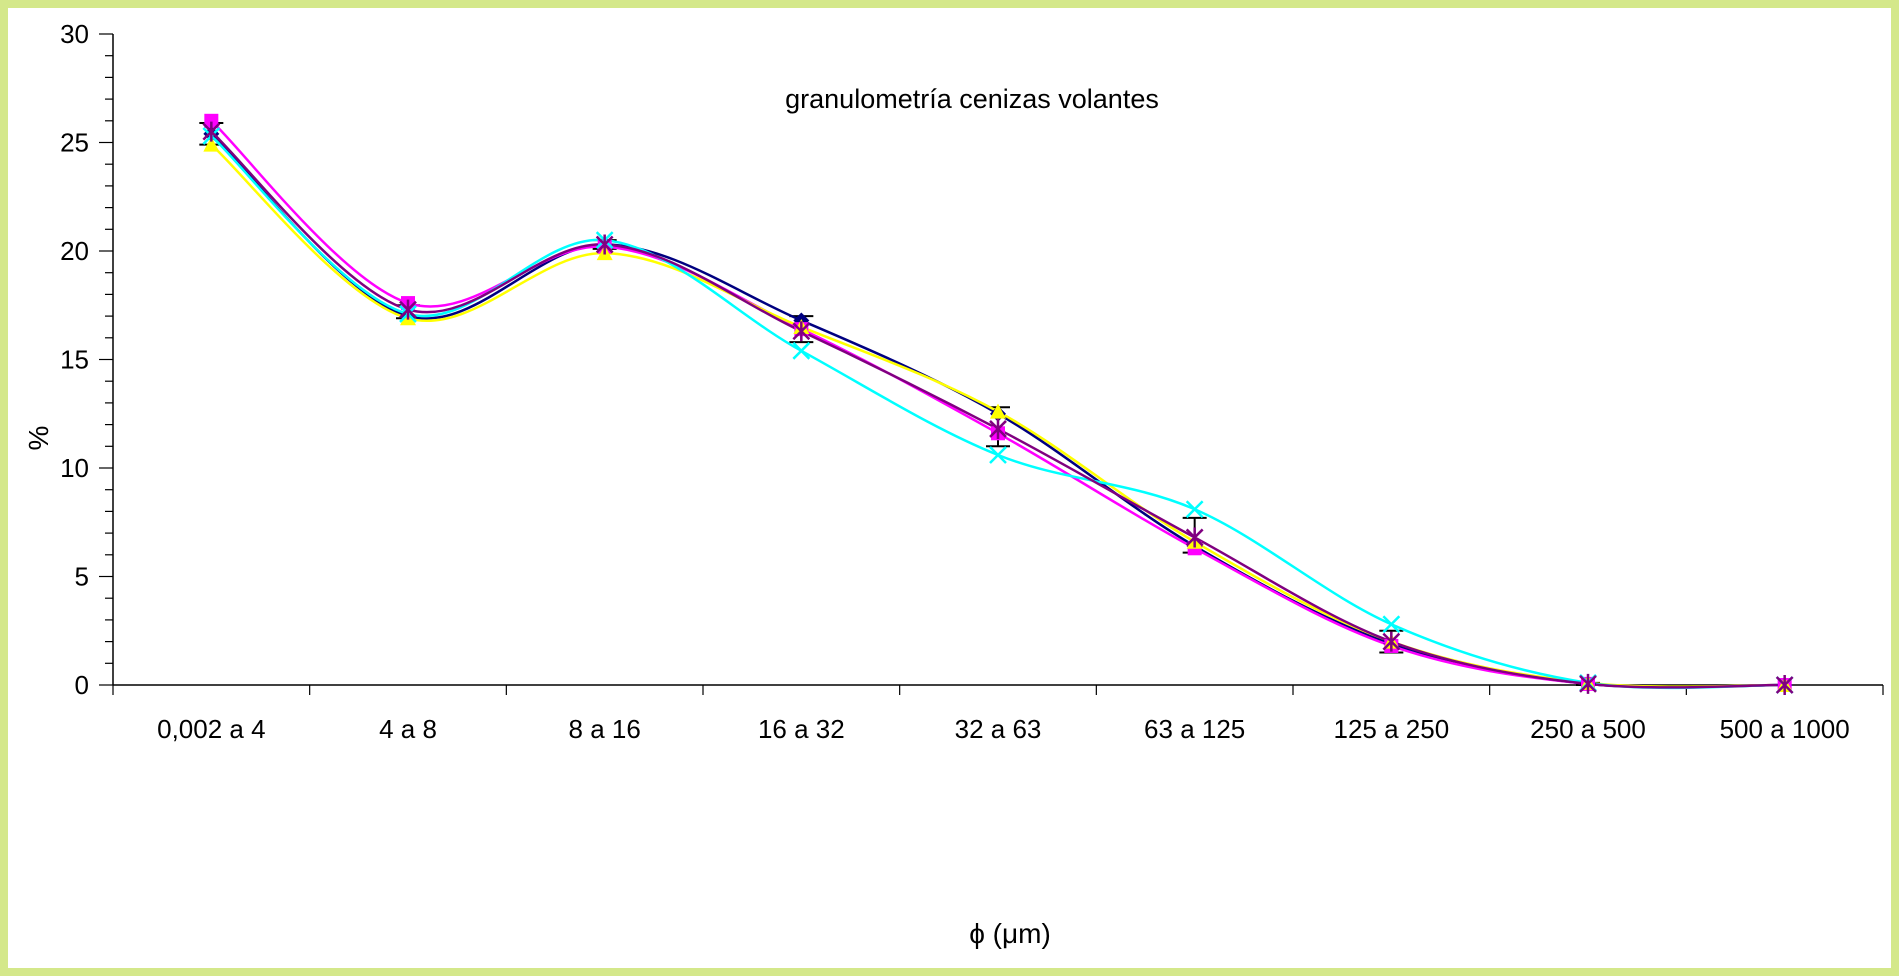  Describe the element at coordinates (1045, 933) in the screenshot. I see `x-axis-close-paren: )` at that location.